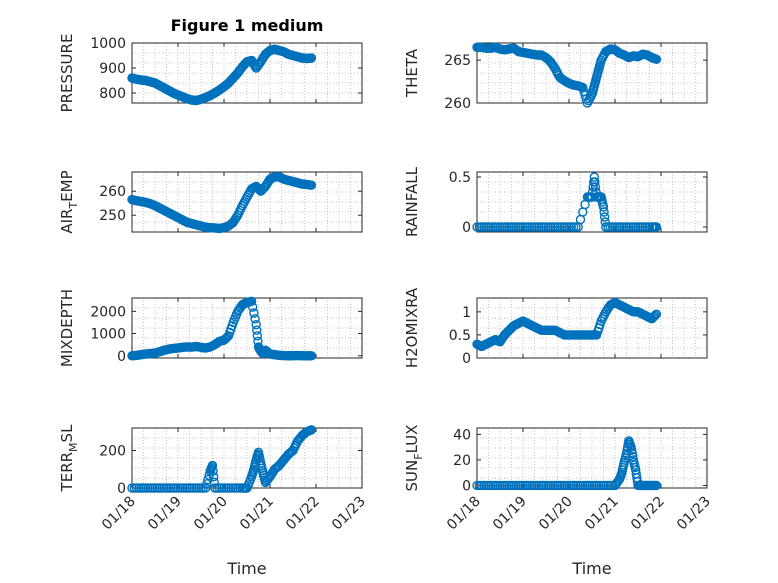 The image size is (778, 583). Describe the element at coordinates (247, 25) in the screenshot. I see `chart-title: Figure 1 medium` at that location.